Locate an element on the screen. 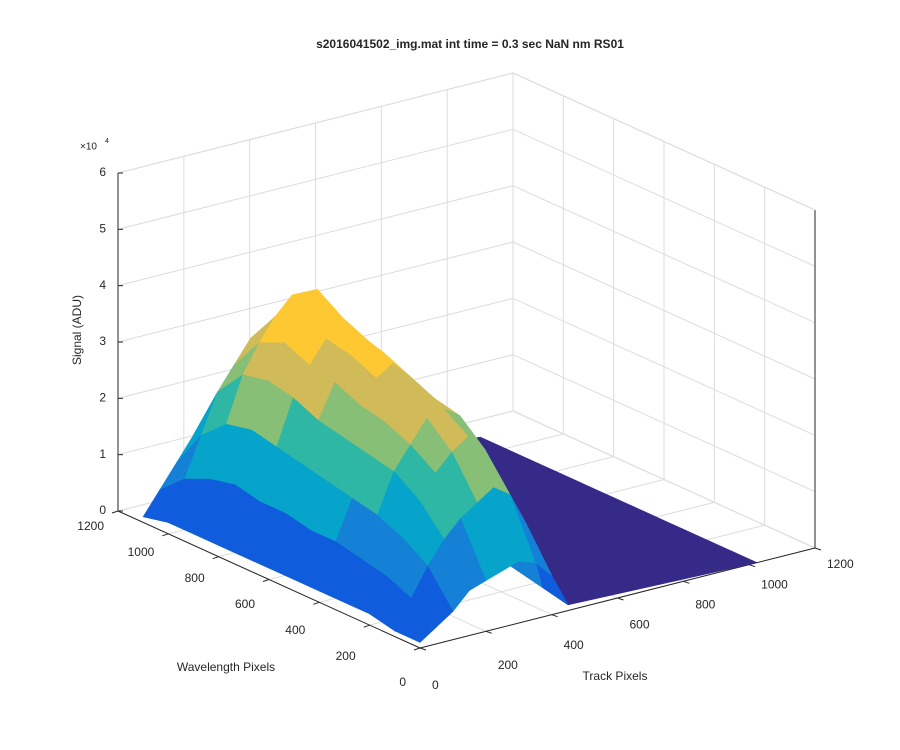 The width and height of the screenshot is (900, 750). y-tick-label: 200 is located at coordinates (346, 656).